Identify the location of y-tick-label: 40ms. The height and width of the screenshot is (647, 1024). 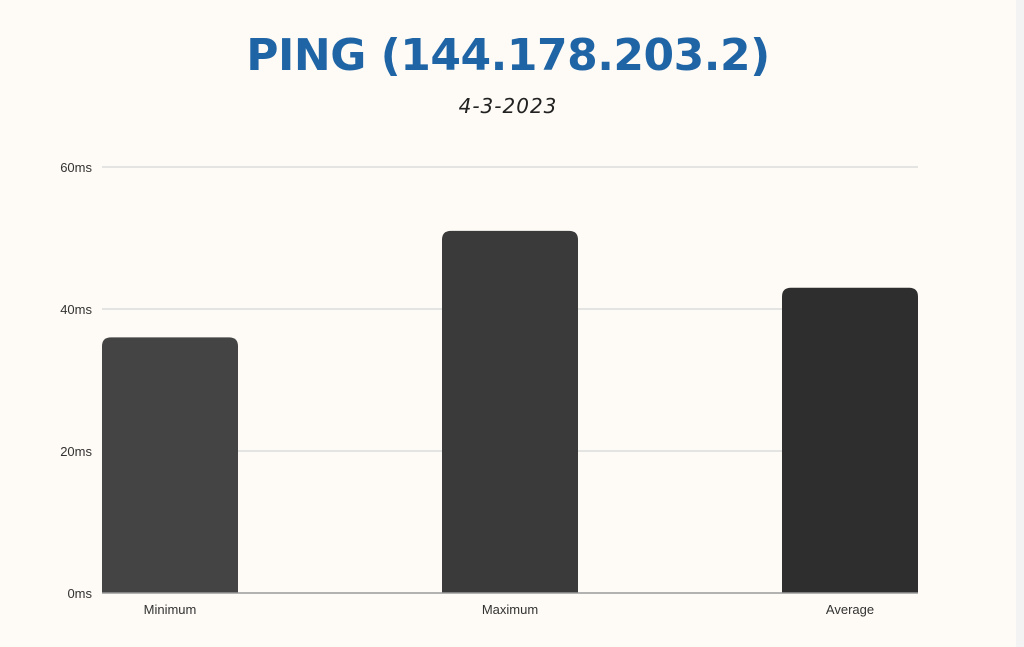
(76, 309).